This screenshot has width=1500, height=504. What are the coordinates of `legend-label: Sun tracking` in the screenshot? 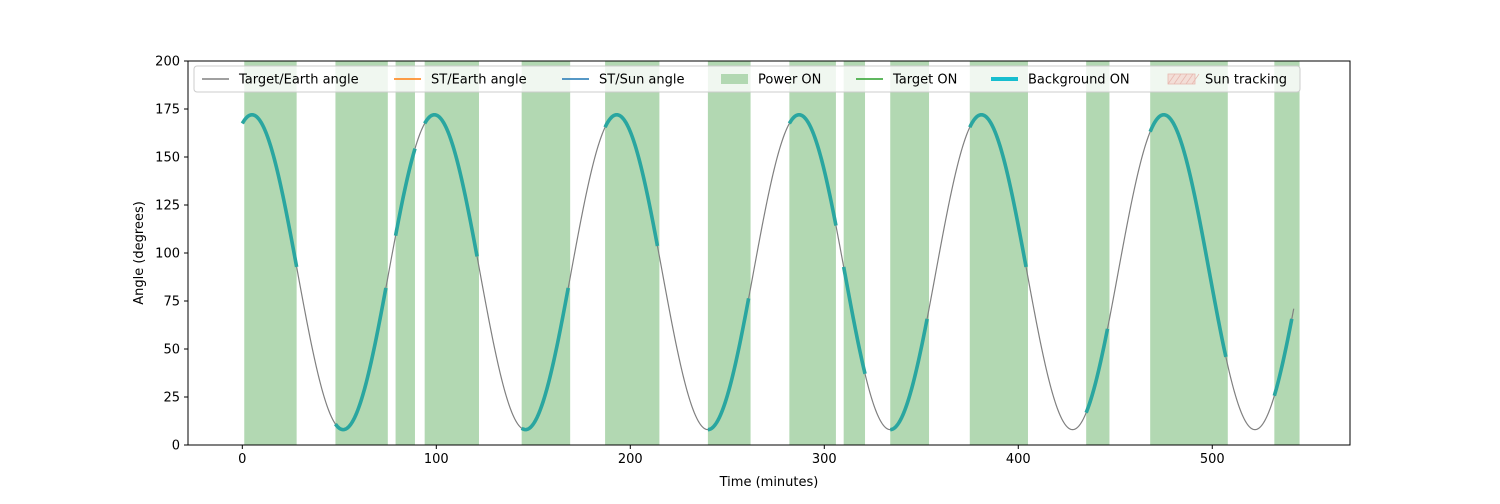 It's located at (1246, 80).